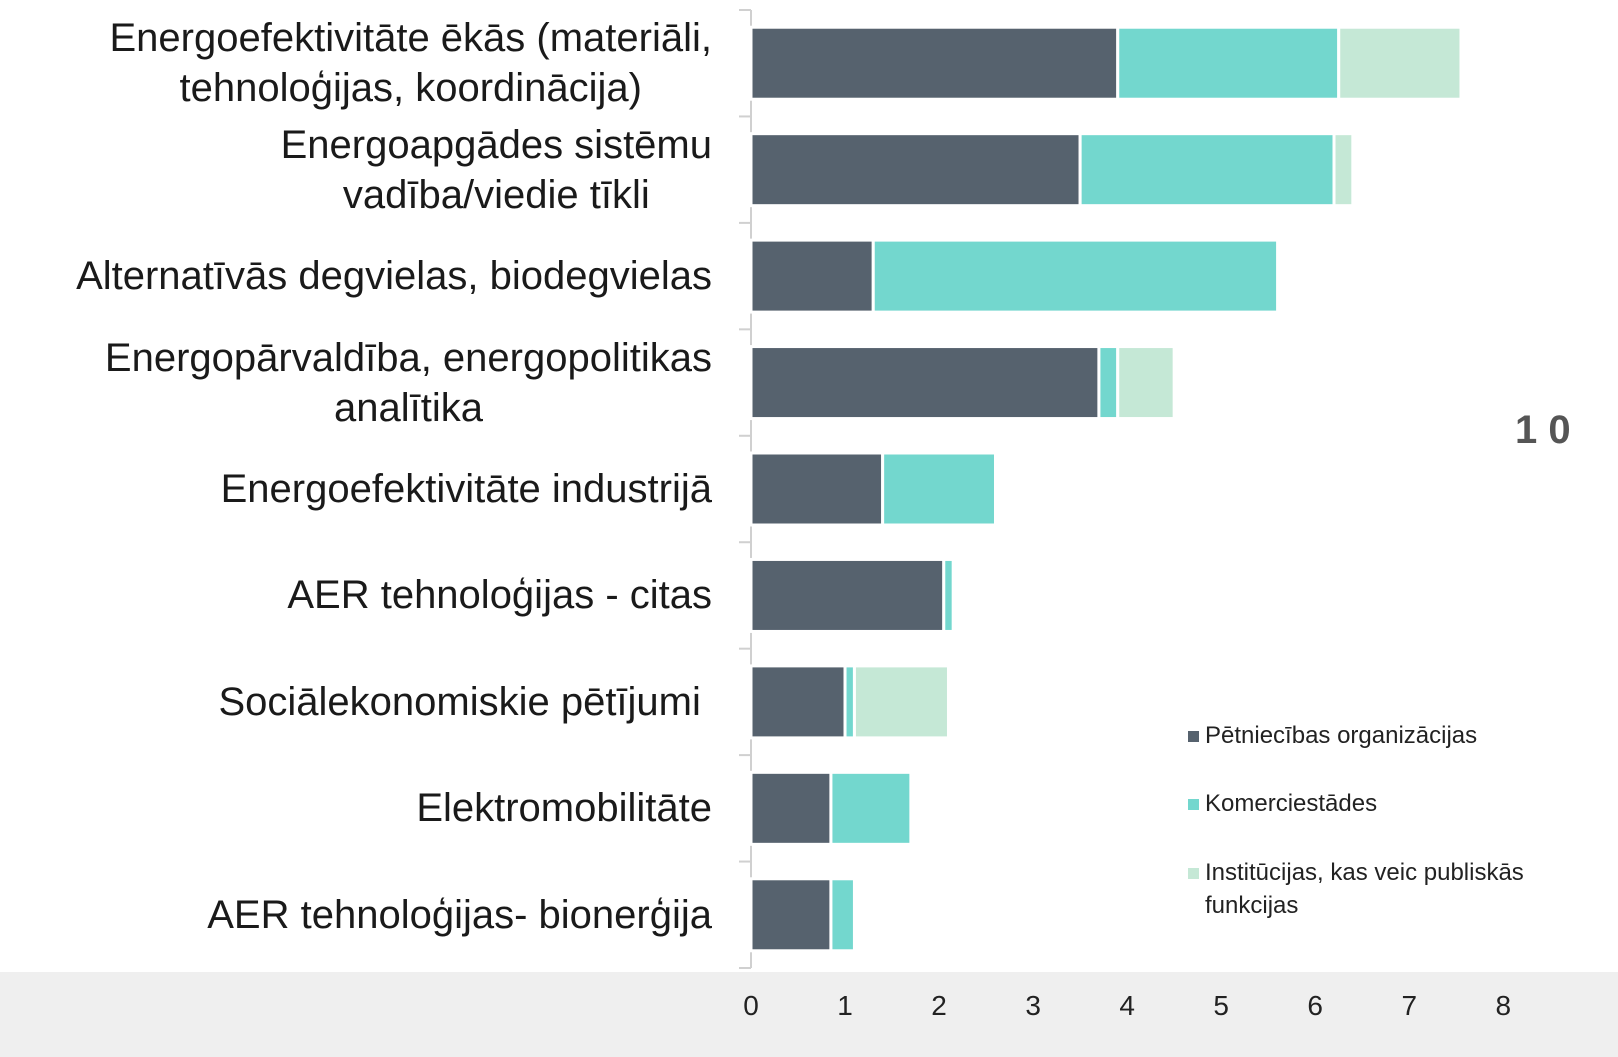 This screenshot has height=1057, width=1618. What do you see at coordinates (1127, 1005) in the screenshot?
I see `x-tick-label: 4` at bounding box center [1127, 1005].